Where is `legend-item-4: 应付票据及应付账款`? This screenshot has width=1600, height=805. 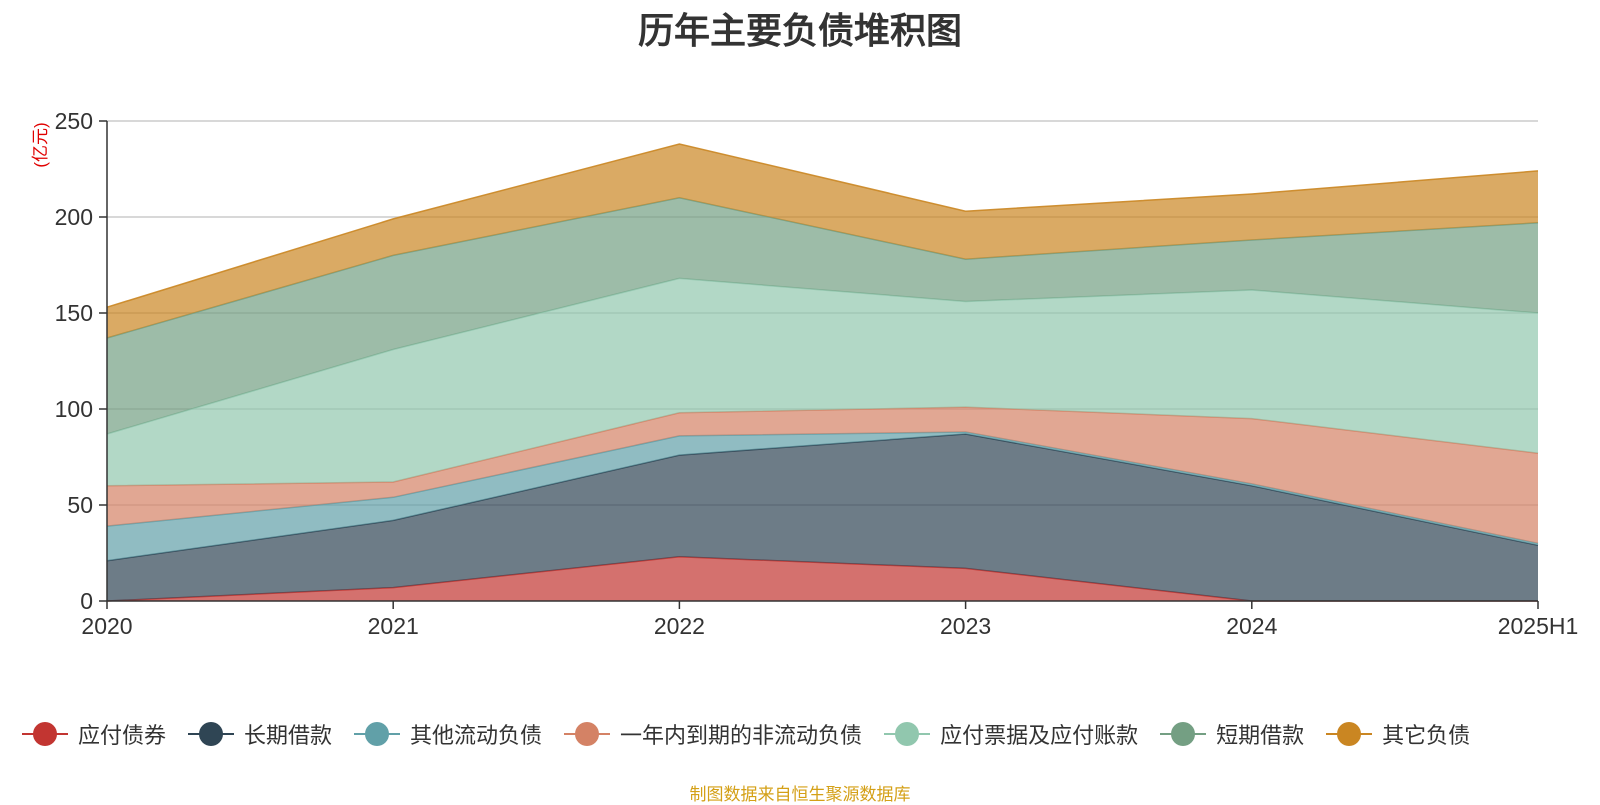 legend-item-4: 应付票据及应付账款 is located at coordinates (1011, 734).